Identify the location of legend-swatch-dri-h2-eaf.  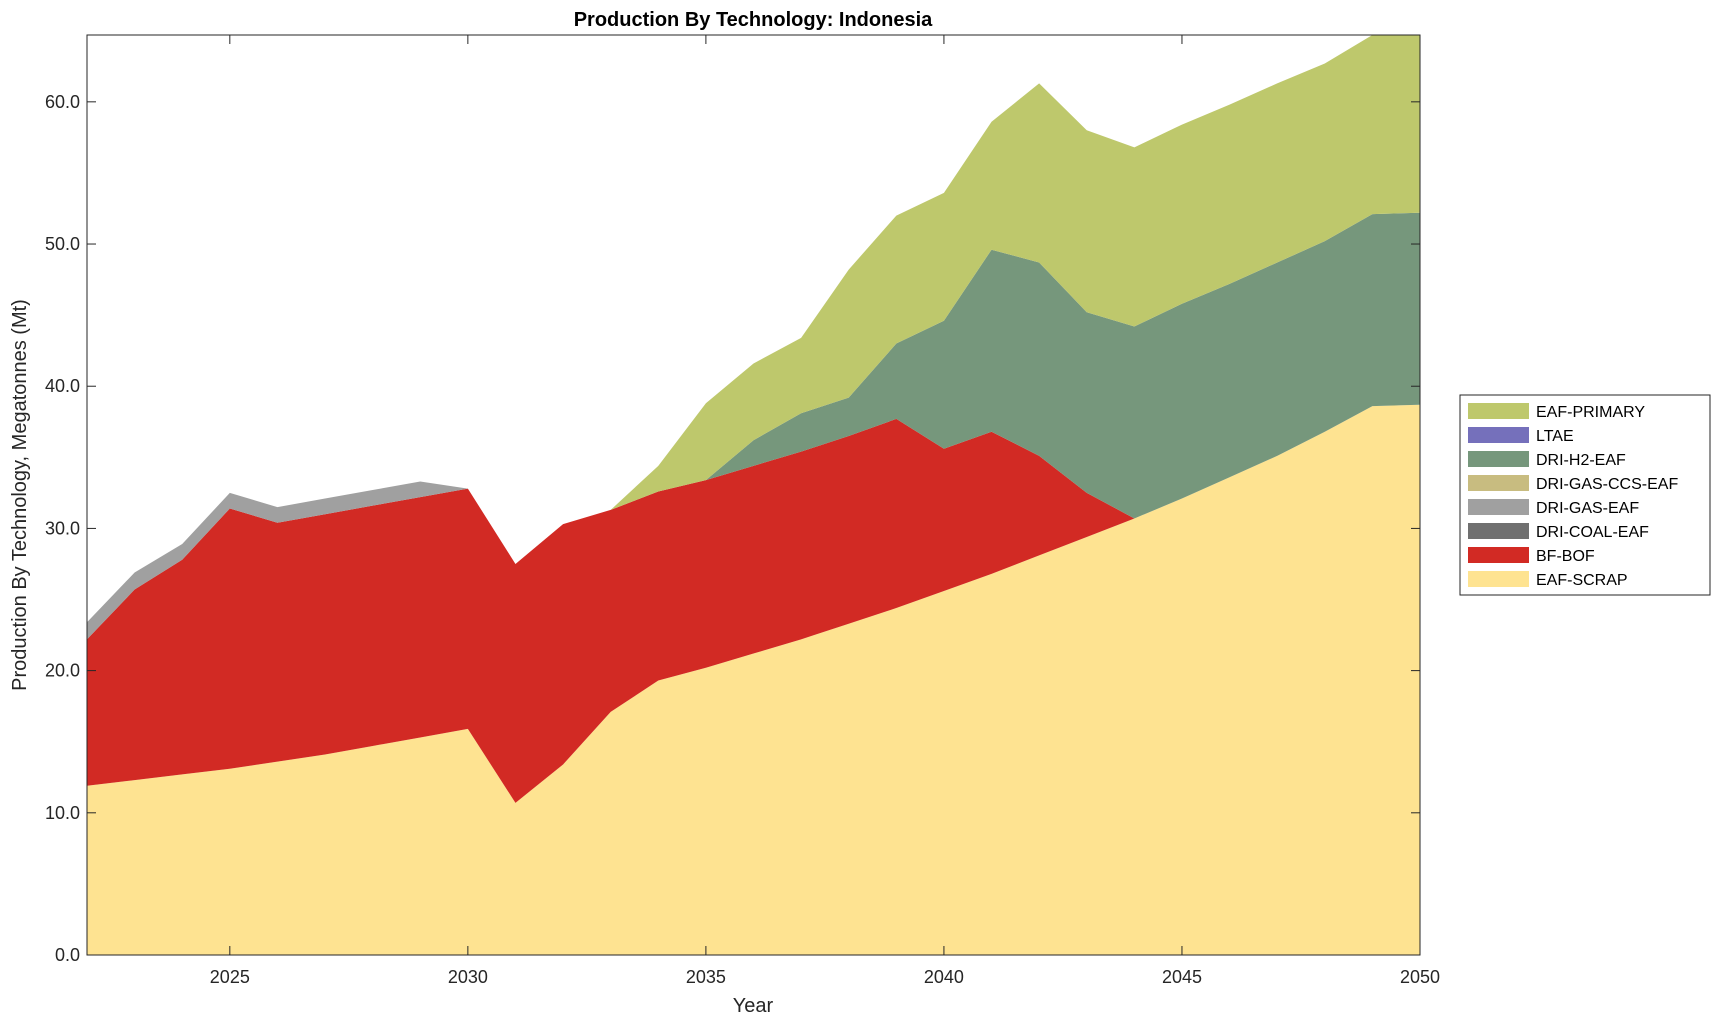
(1498, 459).